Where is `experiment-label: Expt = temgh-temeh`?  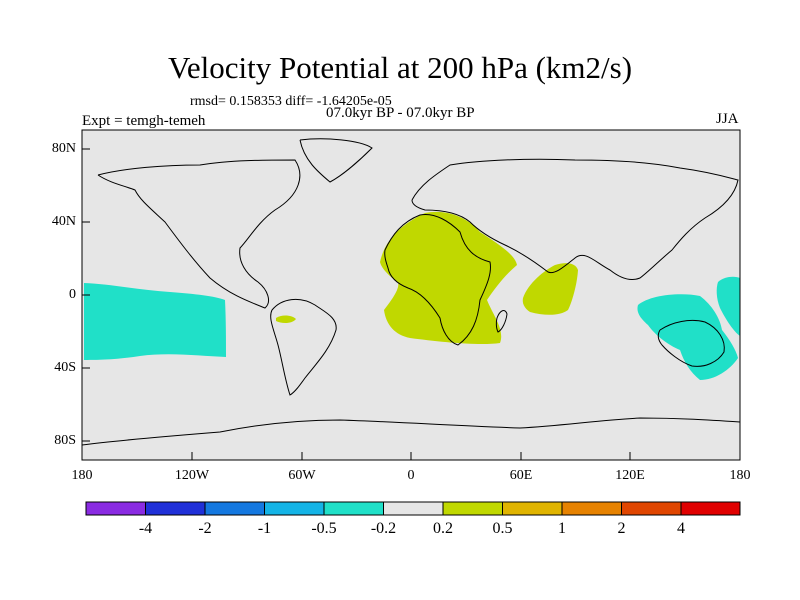 experiment-label: Expt = temgh-temeh is located at coordinates (144, 121).